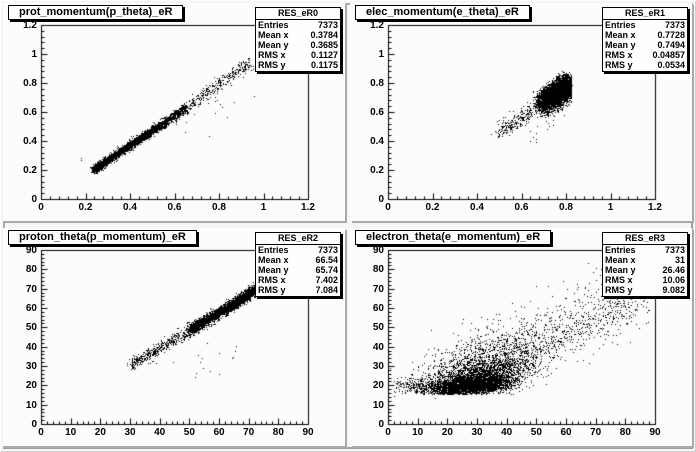 The height and width of the screenshot is (452, 696). What do you see at coordinates (326, 280) in the screenshot?
I see `stat-value: 7.402` at bounding box center [326, 280].